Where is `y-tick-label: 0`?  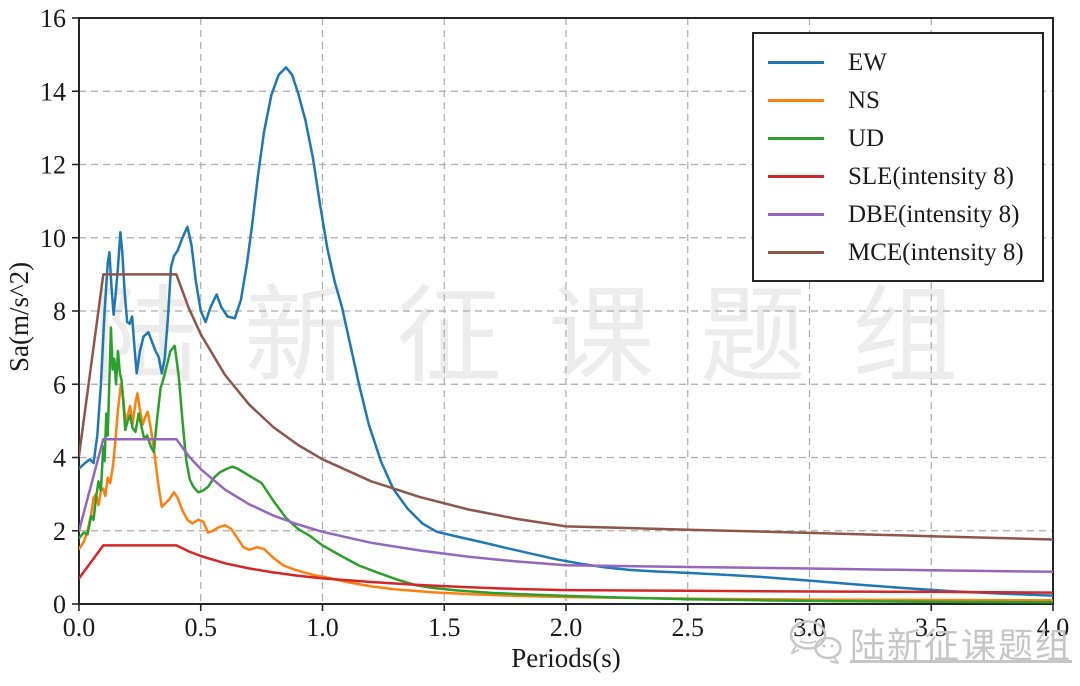 y-tick-label: 0 is located at coordinates (59, 604).